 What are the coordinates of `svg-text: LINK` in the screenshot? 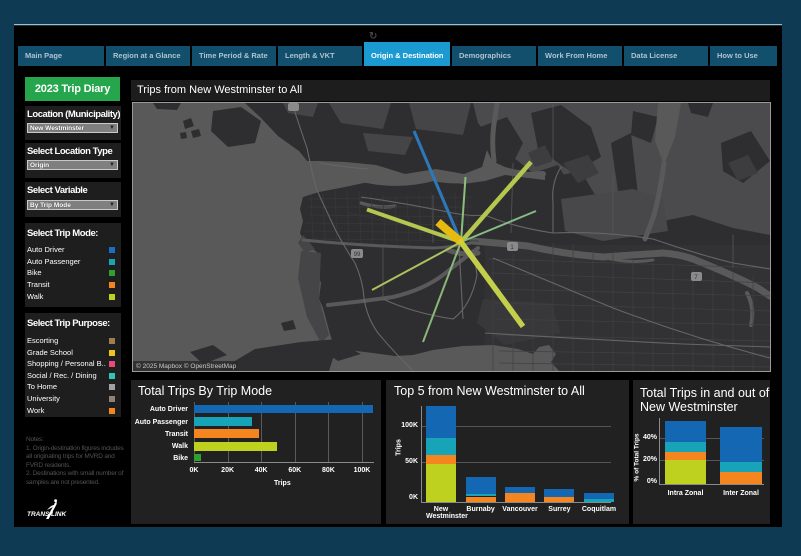 It's located at (59, 514).